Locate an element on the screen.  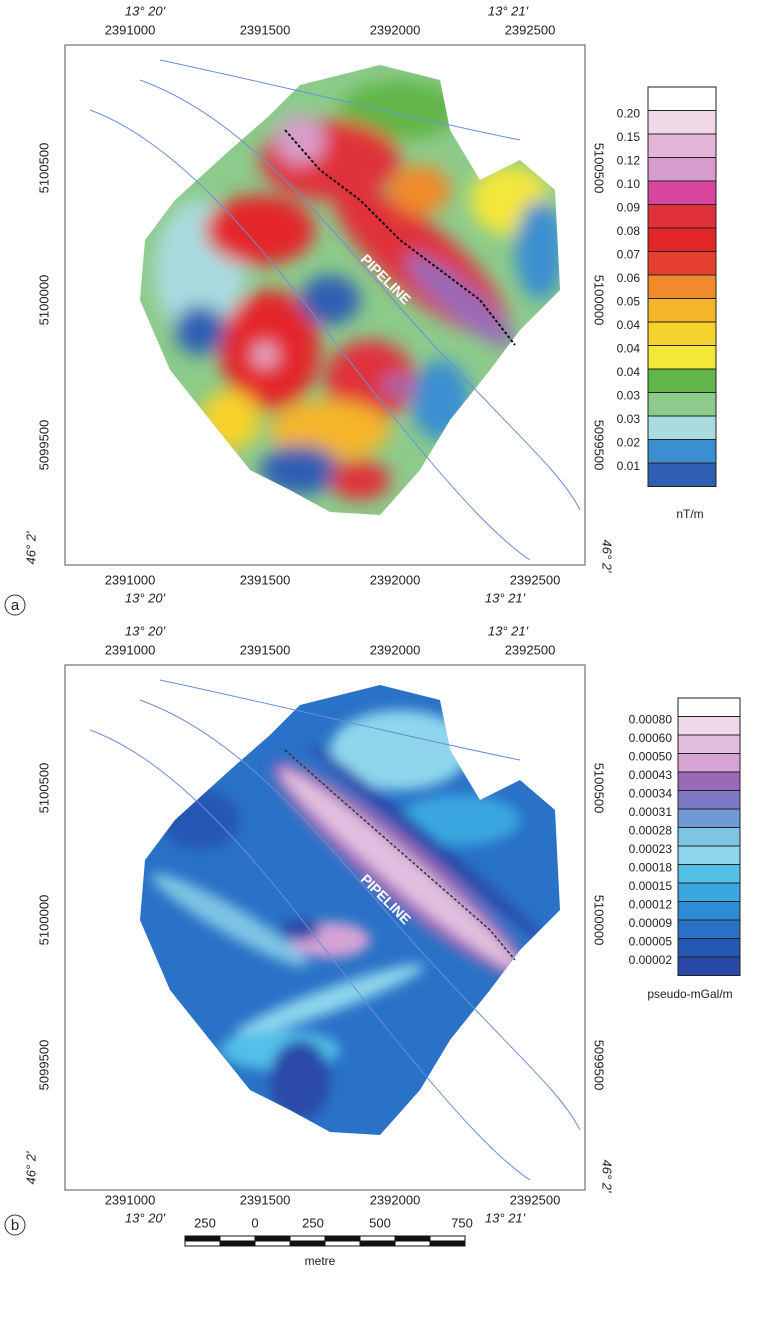
scale-label: 0 is located at coordinates (254, 1222).